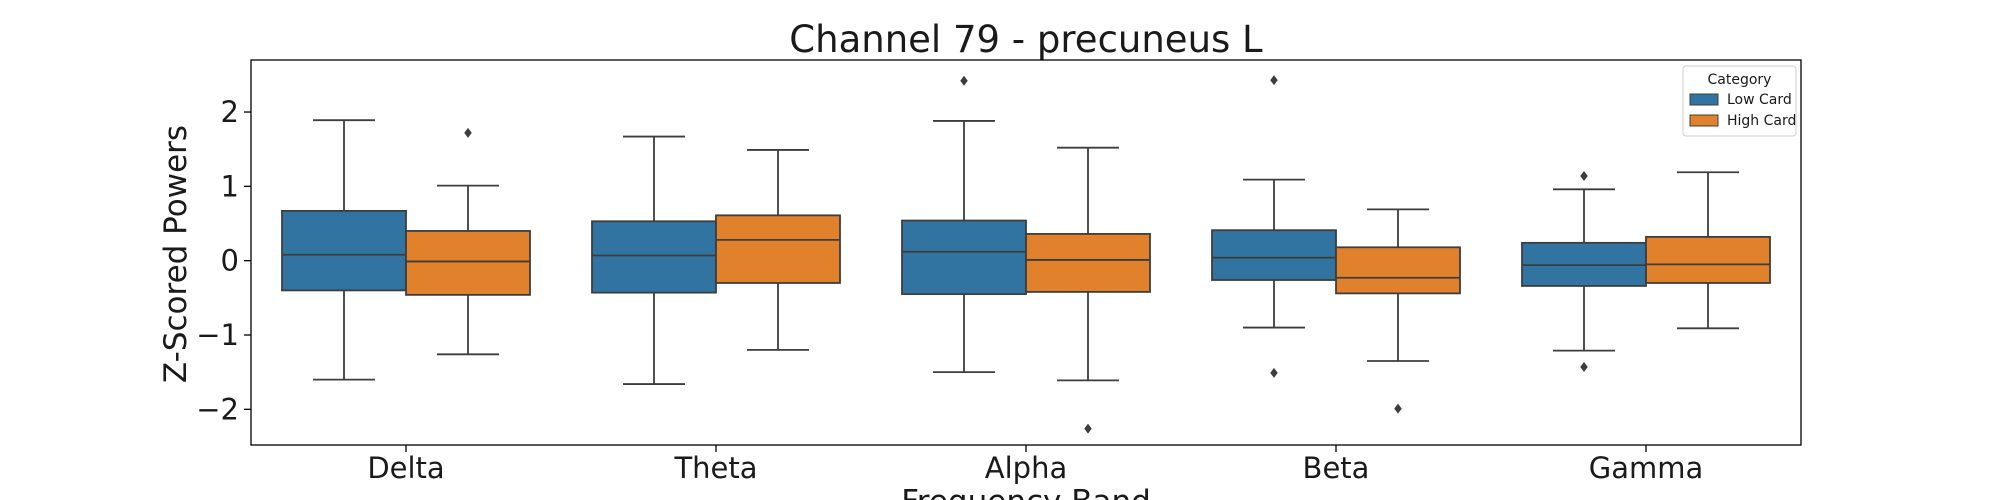  Describe the element at coordinates (1026, 468) in the screenshot. I see `x-tick-label: Alpha` at that location.